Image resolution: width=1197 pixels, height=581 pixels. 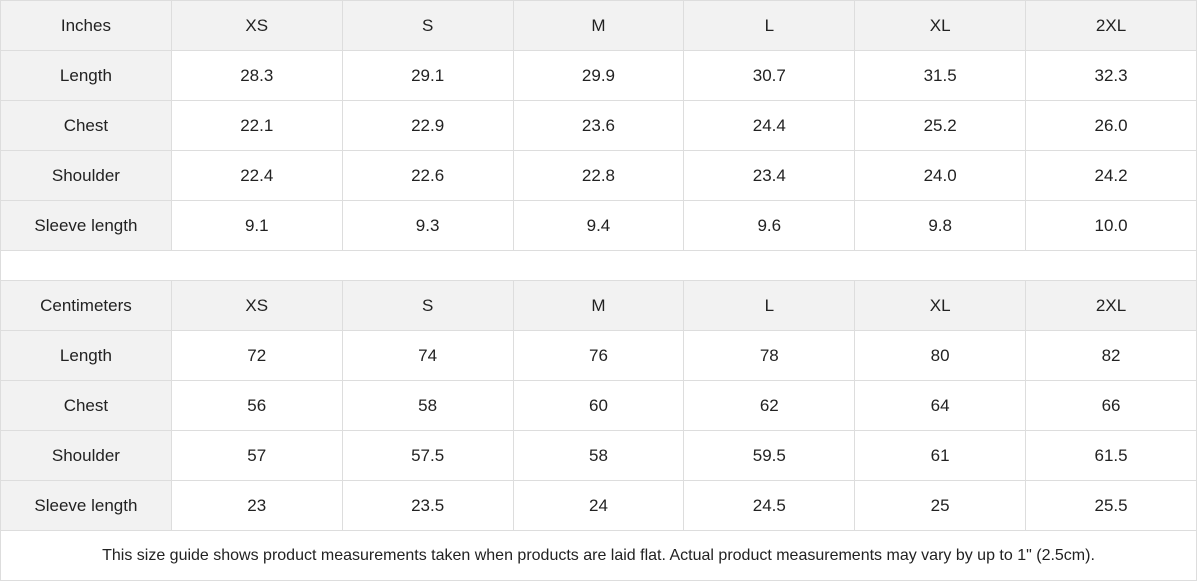 What do you see at coordinates (1111, 75) in the screenshot?
I see `measurement-value: 32.3` at bounding box center [1111, 75].